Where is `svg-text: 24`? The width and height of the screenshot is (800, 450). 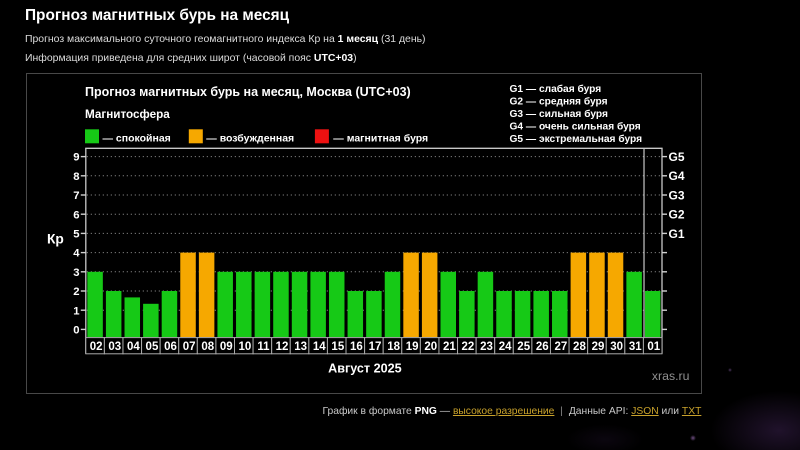
svg-text: 24 is located at coordinates (505, 347).